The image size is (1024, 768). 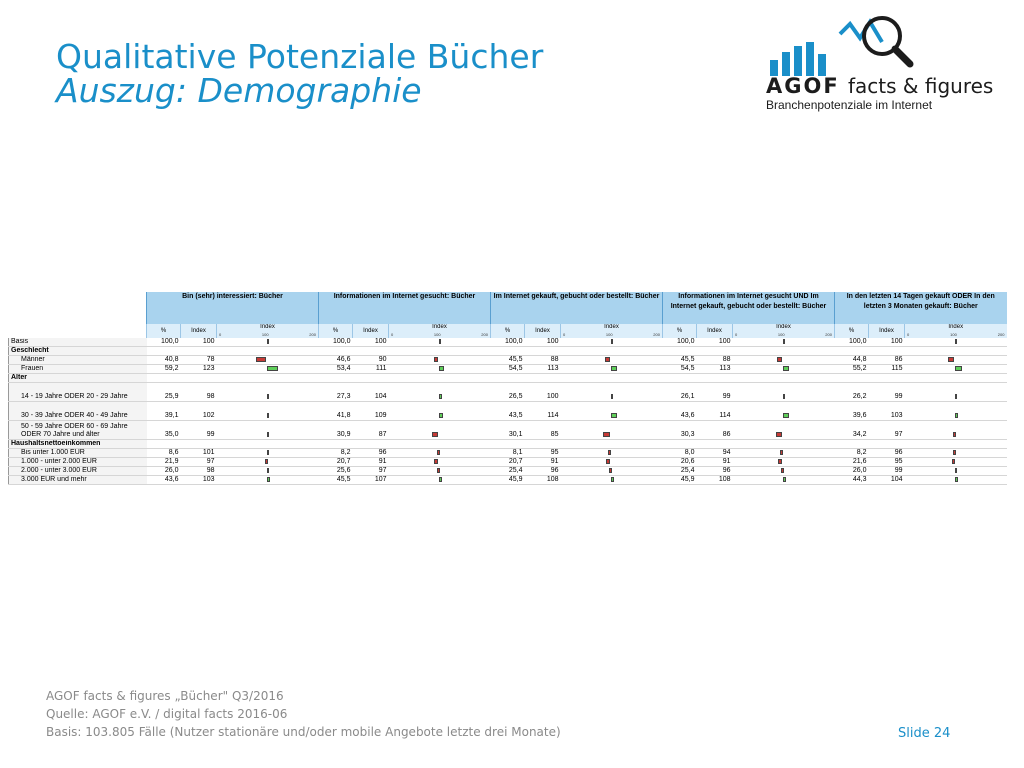 I want to click on pct-value: 39,6, so click(x=851, y=411).